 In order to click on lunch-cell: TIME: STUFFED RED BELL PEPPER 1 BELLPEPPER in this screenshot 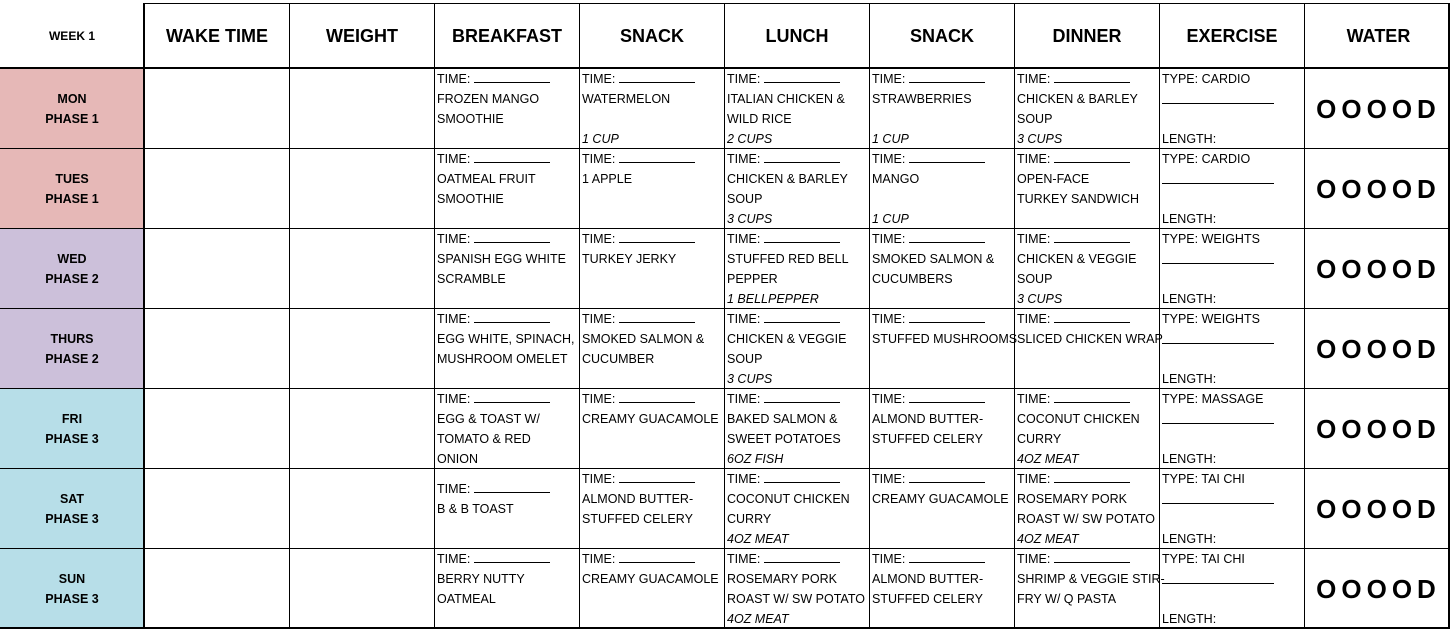, I will do `click(797, 269)`.